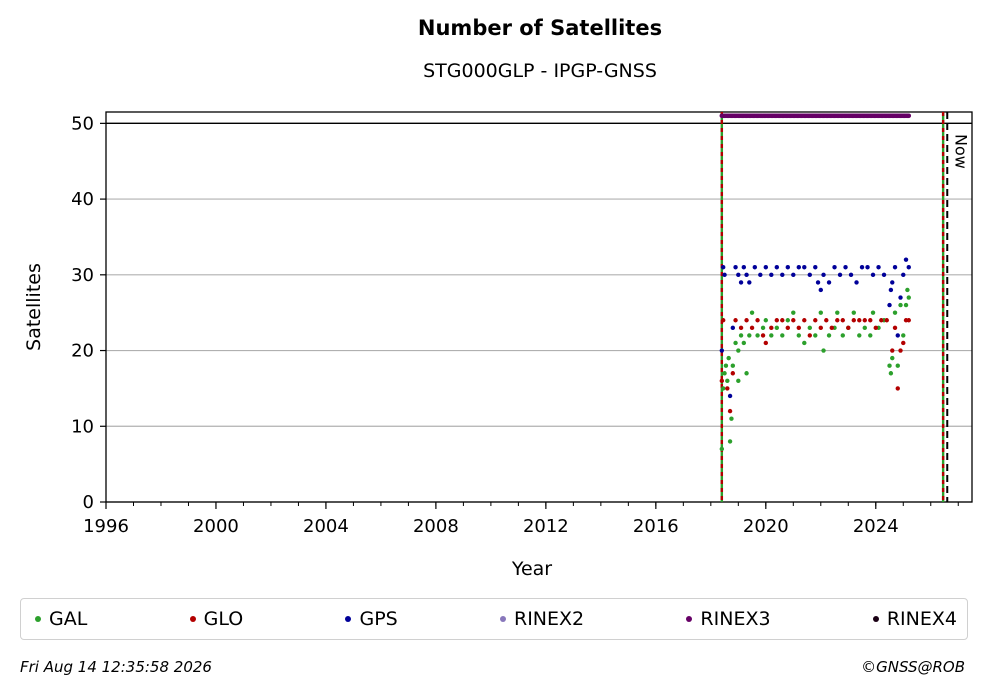  I want to click on legend-item-rinex3: RINEX3, so click(728, 619).